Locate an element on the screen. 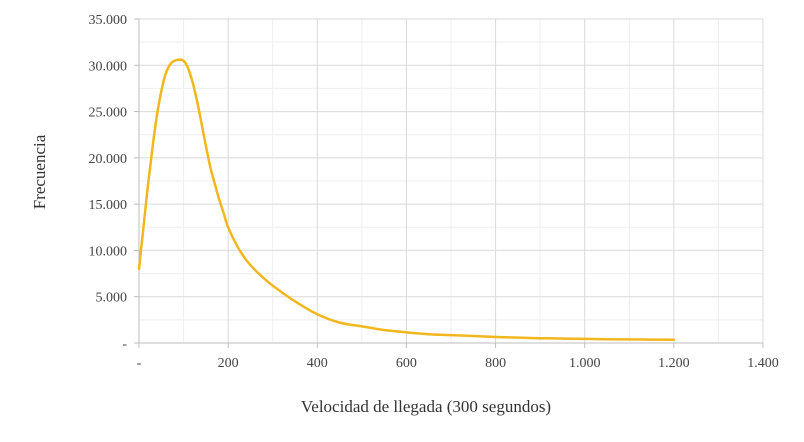 The height and width of the screenshot is (442, 804). y-tick-label: 10.000 is located at coordinates (108, 251).